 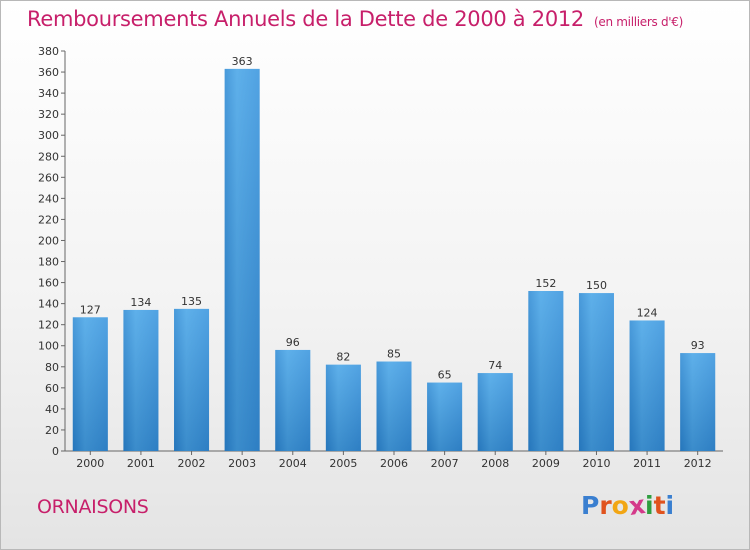 I want to click on logo-letter: P, so click(x=590, y=505).